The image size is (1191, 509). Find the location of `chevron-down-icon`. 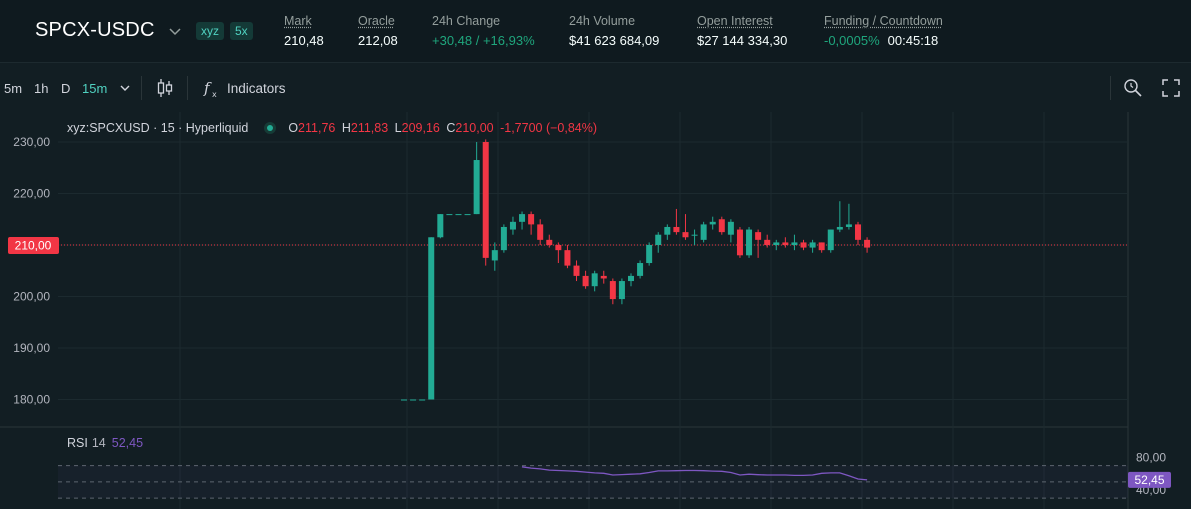

chevron-down-icon is located at coordinates (175, 31).